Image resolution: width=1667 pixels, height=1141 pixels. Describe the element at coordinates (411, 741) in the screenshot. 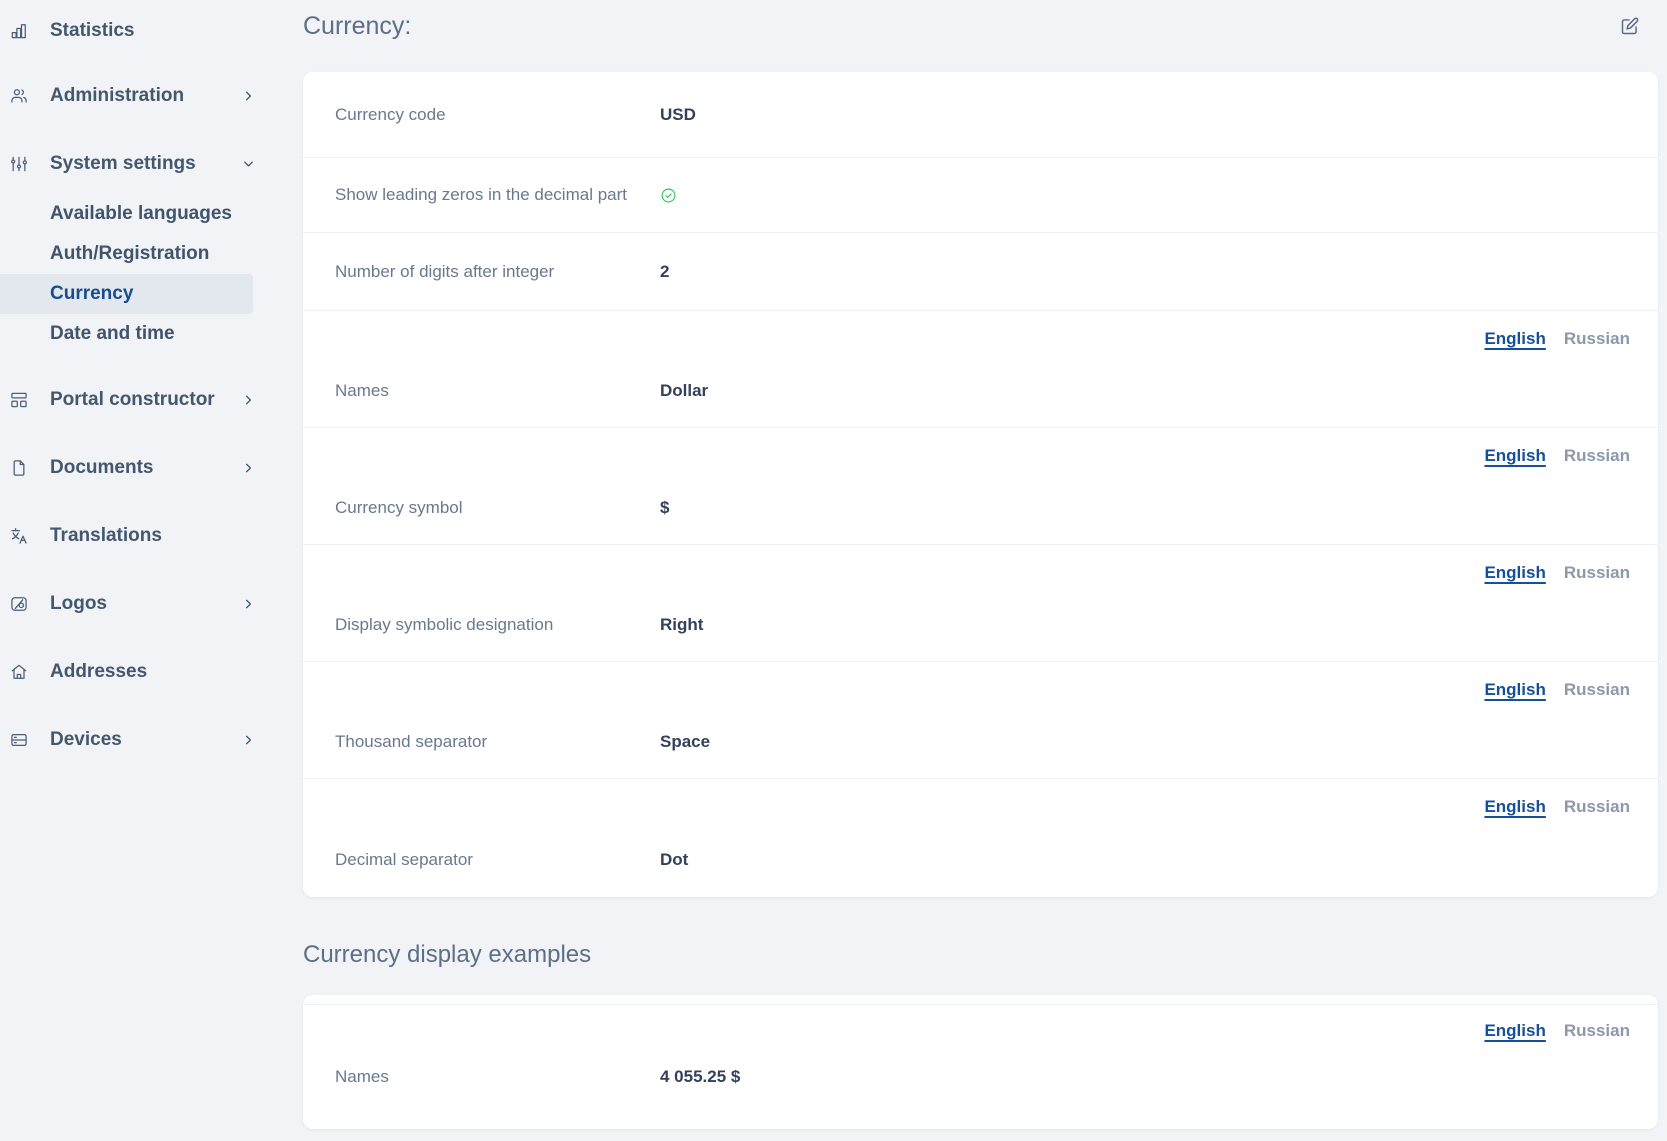

I see `row-label: Thousand separator` at that location.